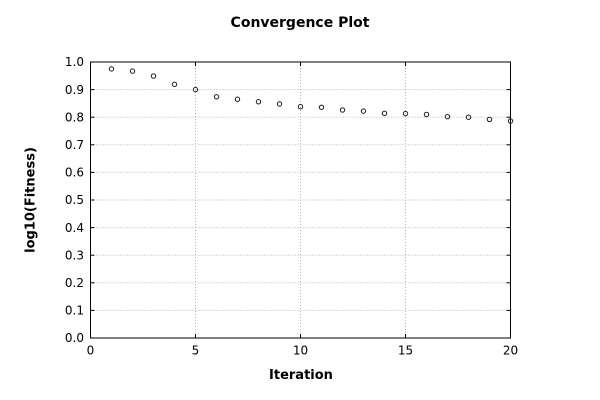  Describe the element at coordinates (301, 375) in the screenshot. I see `x-axis-title: Iteration` at that location.